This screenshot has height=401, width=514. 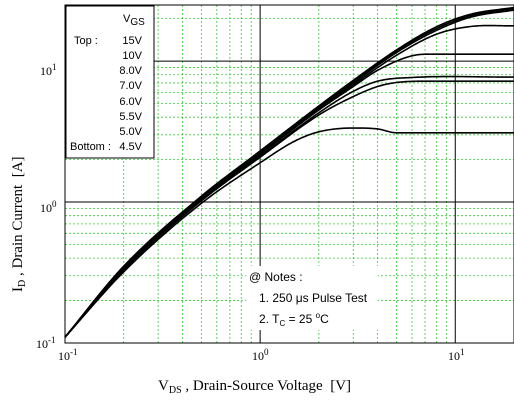 I want to click on legend-entry: 6.0V, so click(x=130, y=102).